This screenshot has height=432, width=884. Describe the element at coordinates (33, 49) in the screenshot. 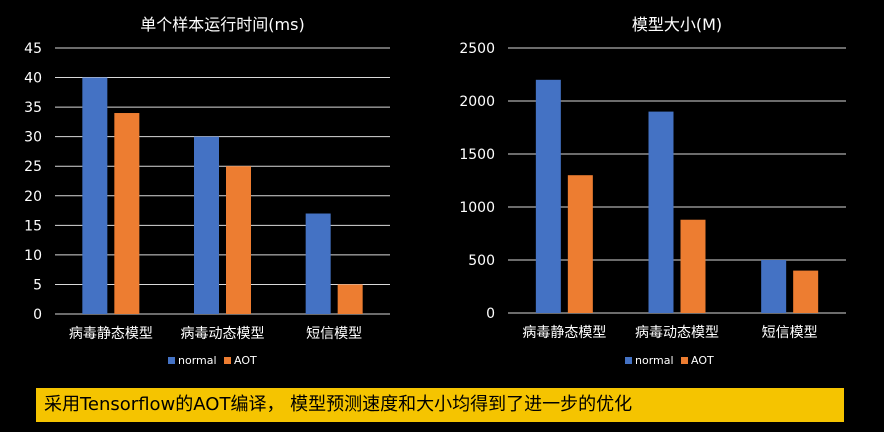

I see `chart-1-y-tick-label: 45` at that location.